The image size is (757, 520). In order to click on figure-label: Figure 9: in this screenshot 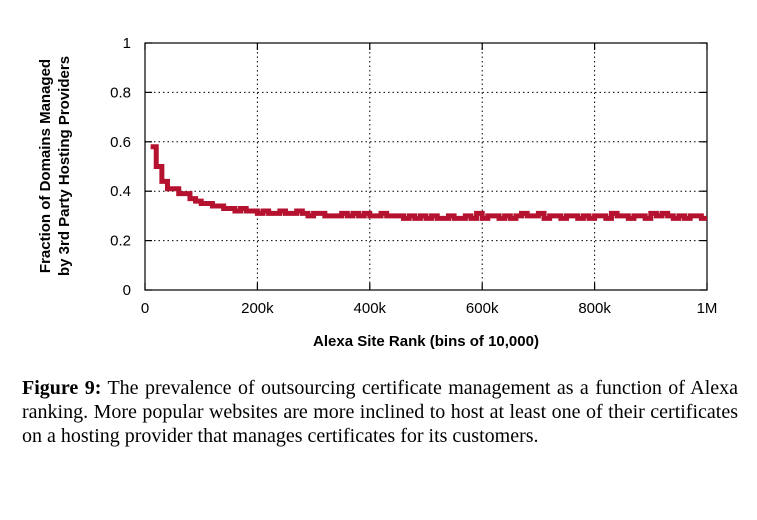, I will do `click(62, 388)`.